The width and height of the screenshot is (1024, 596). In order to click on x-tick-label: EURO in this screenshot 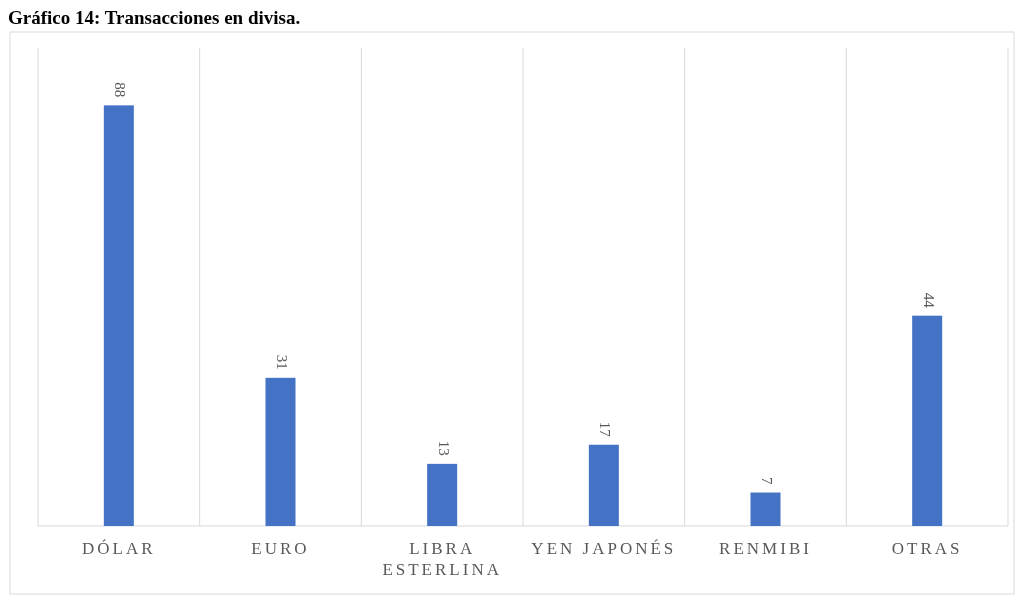, I will do `click(280, 548)`.